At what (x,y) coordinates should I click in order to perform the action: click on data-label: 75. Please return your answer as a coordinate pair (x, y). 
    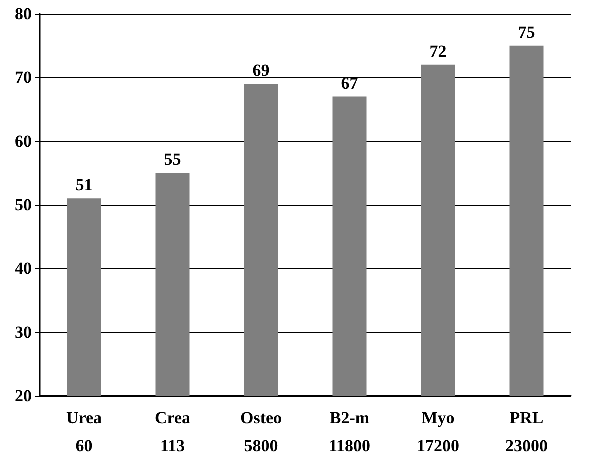
    Looking at the image, I should click on (527, 32).